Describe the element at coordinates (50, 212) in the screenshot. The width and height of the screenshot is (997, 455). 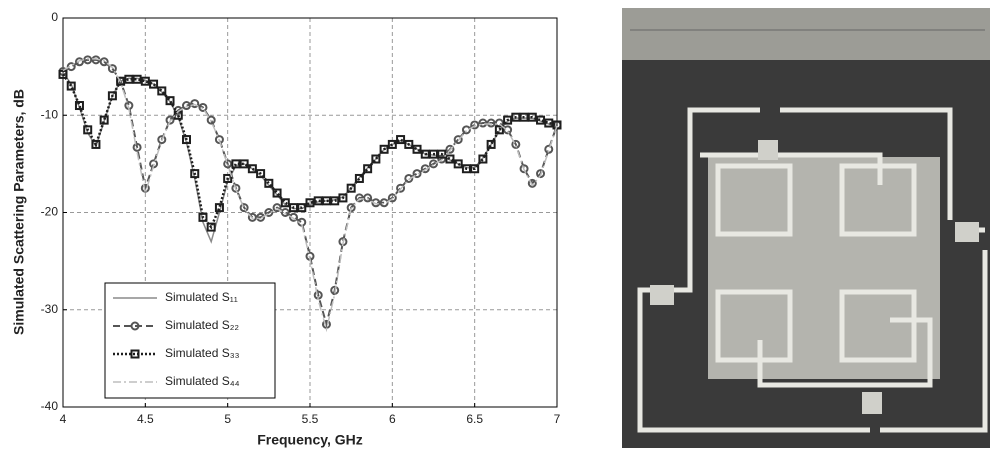
I see `y-tick-label: -20` at that location.